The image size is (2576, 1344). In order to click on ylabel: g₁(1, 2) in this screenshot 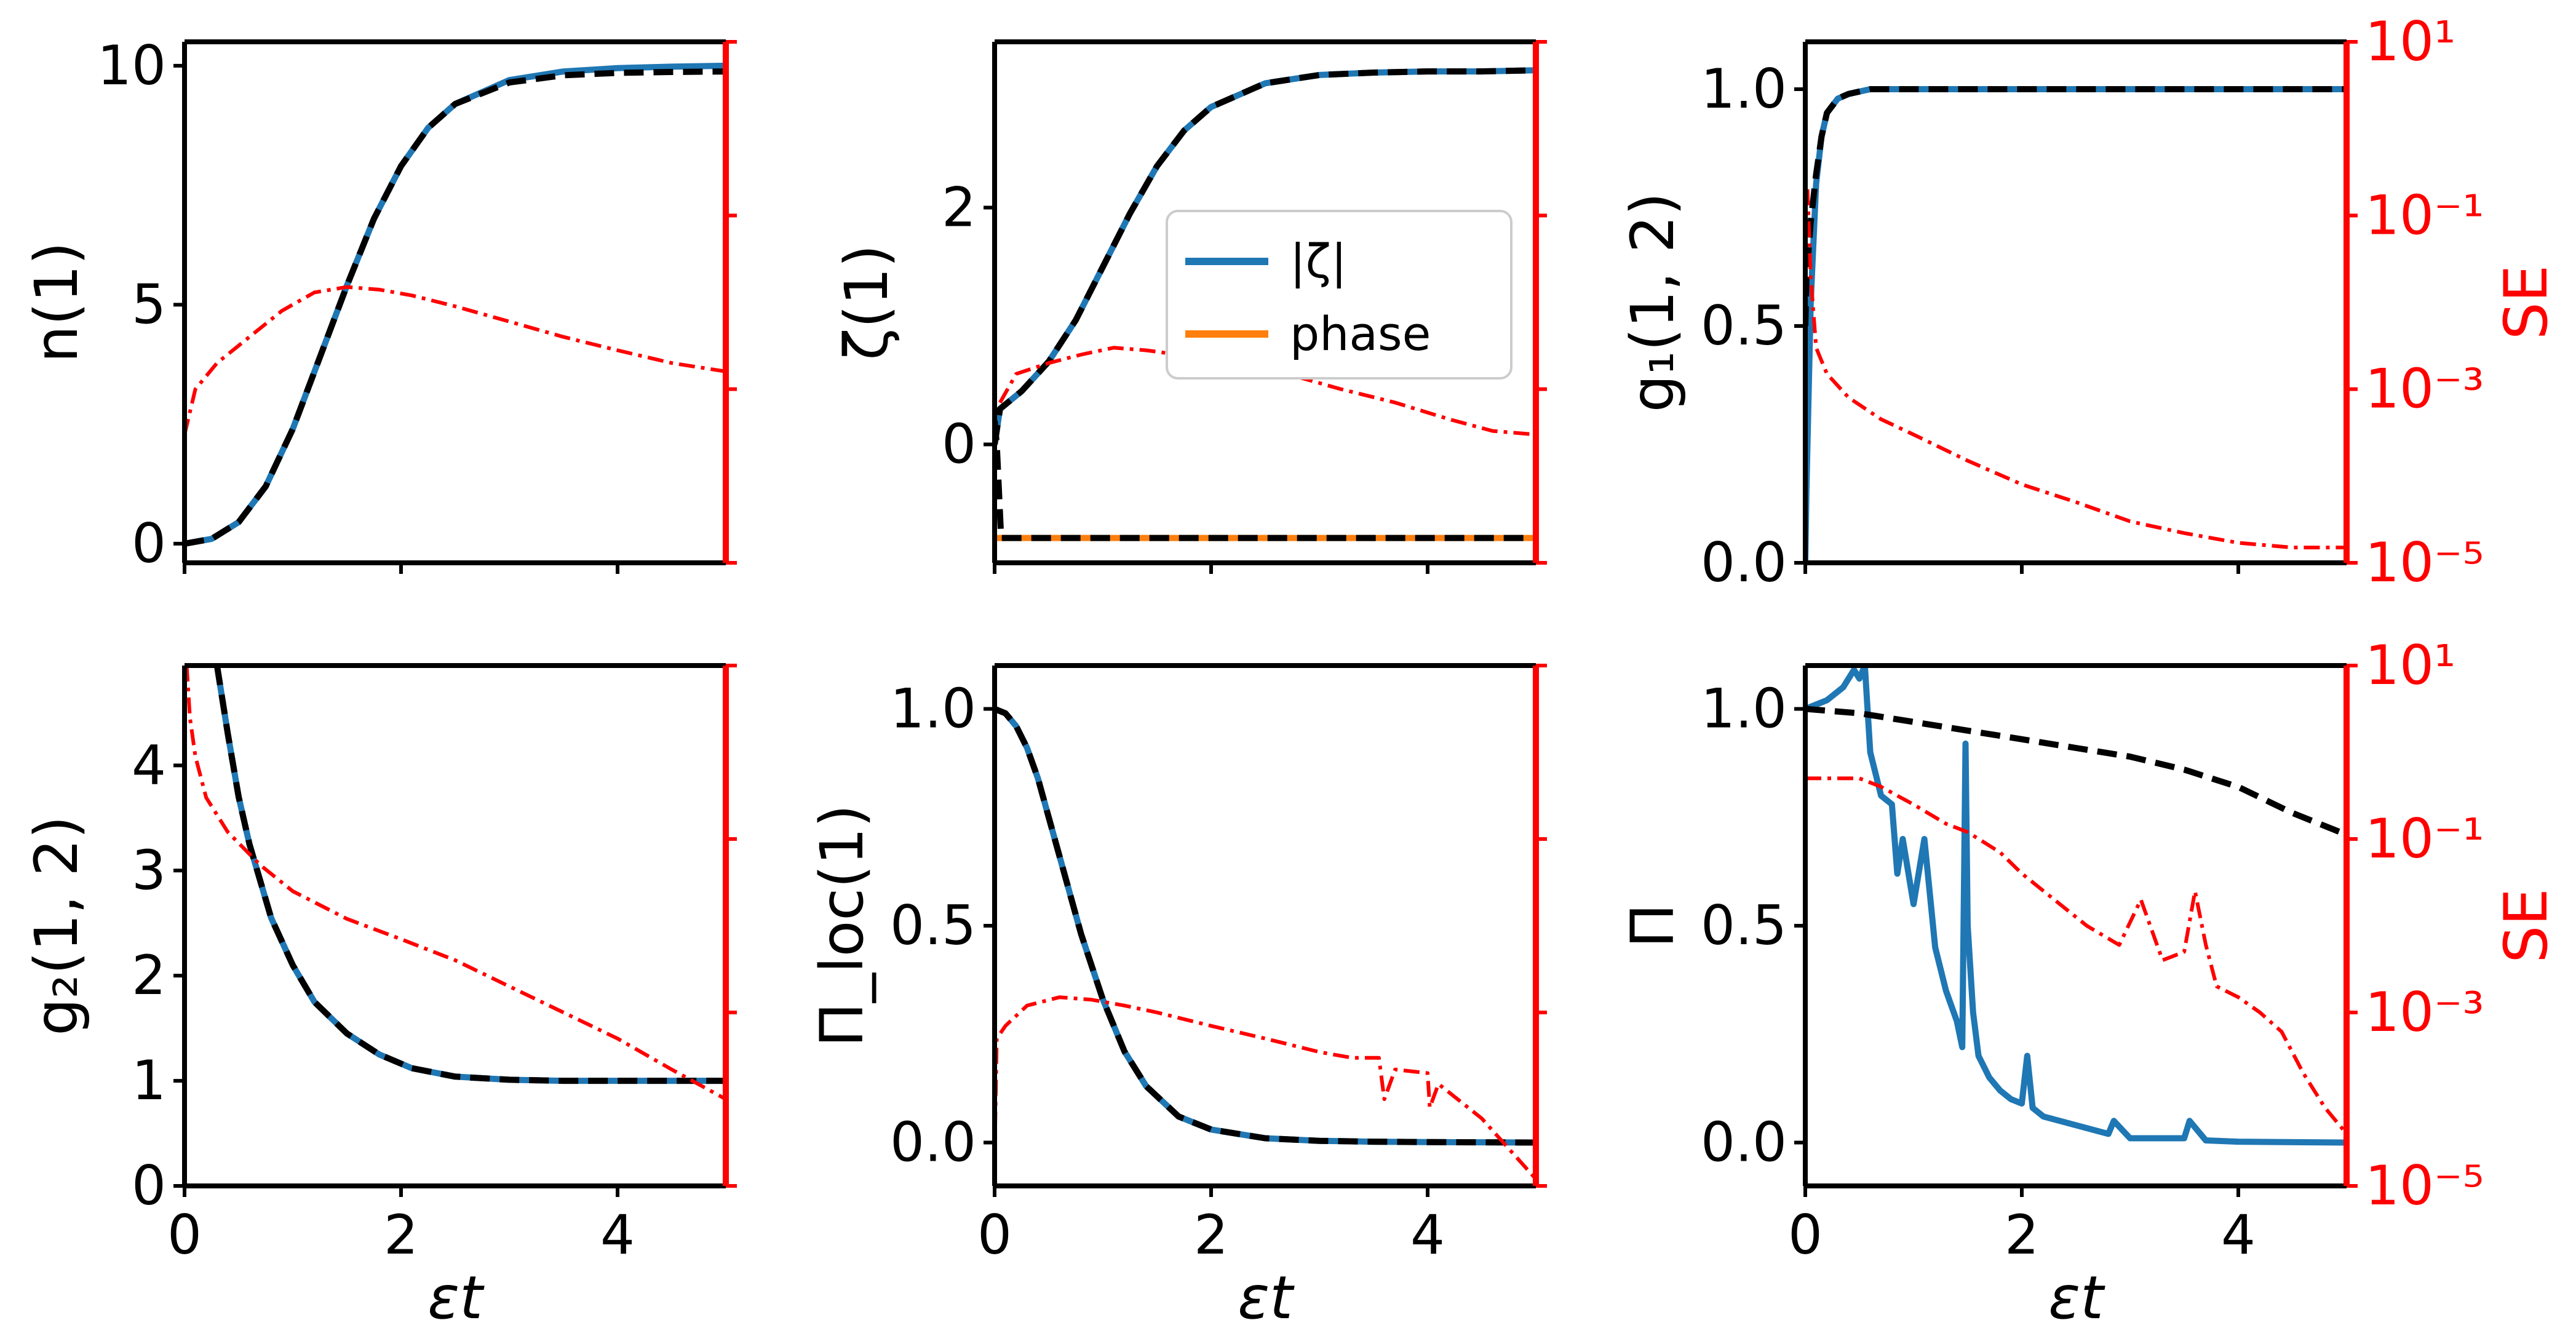, I will do `click(1652, 303)`.